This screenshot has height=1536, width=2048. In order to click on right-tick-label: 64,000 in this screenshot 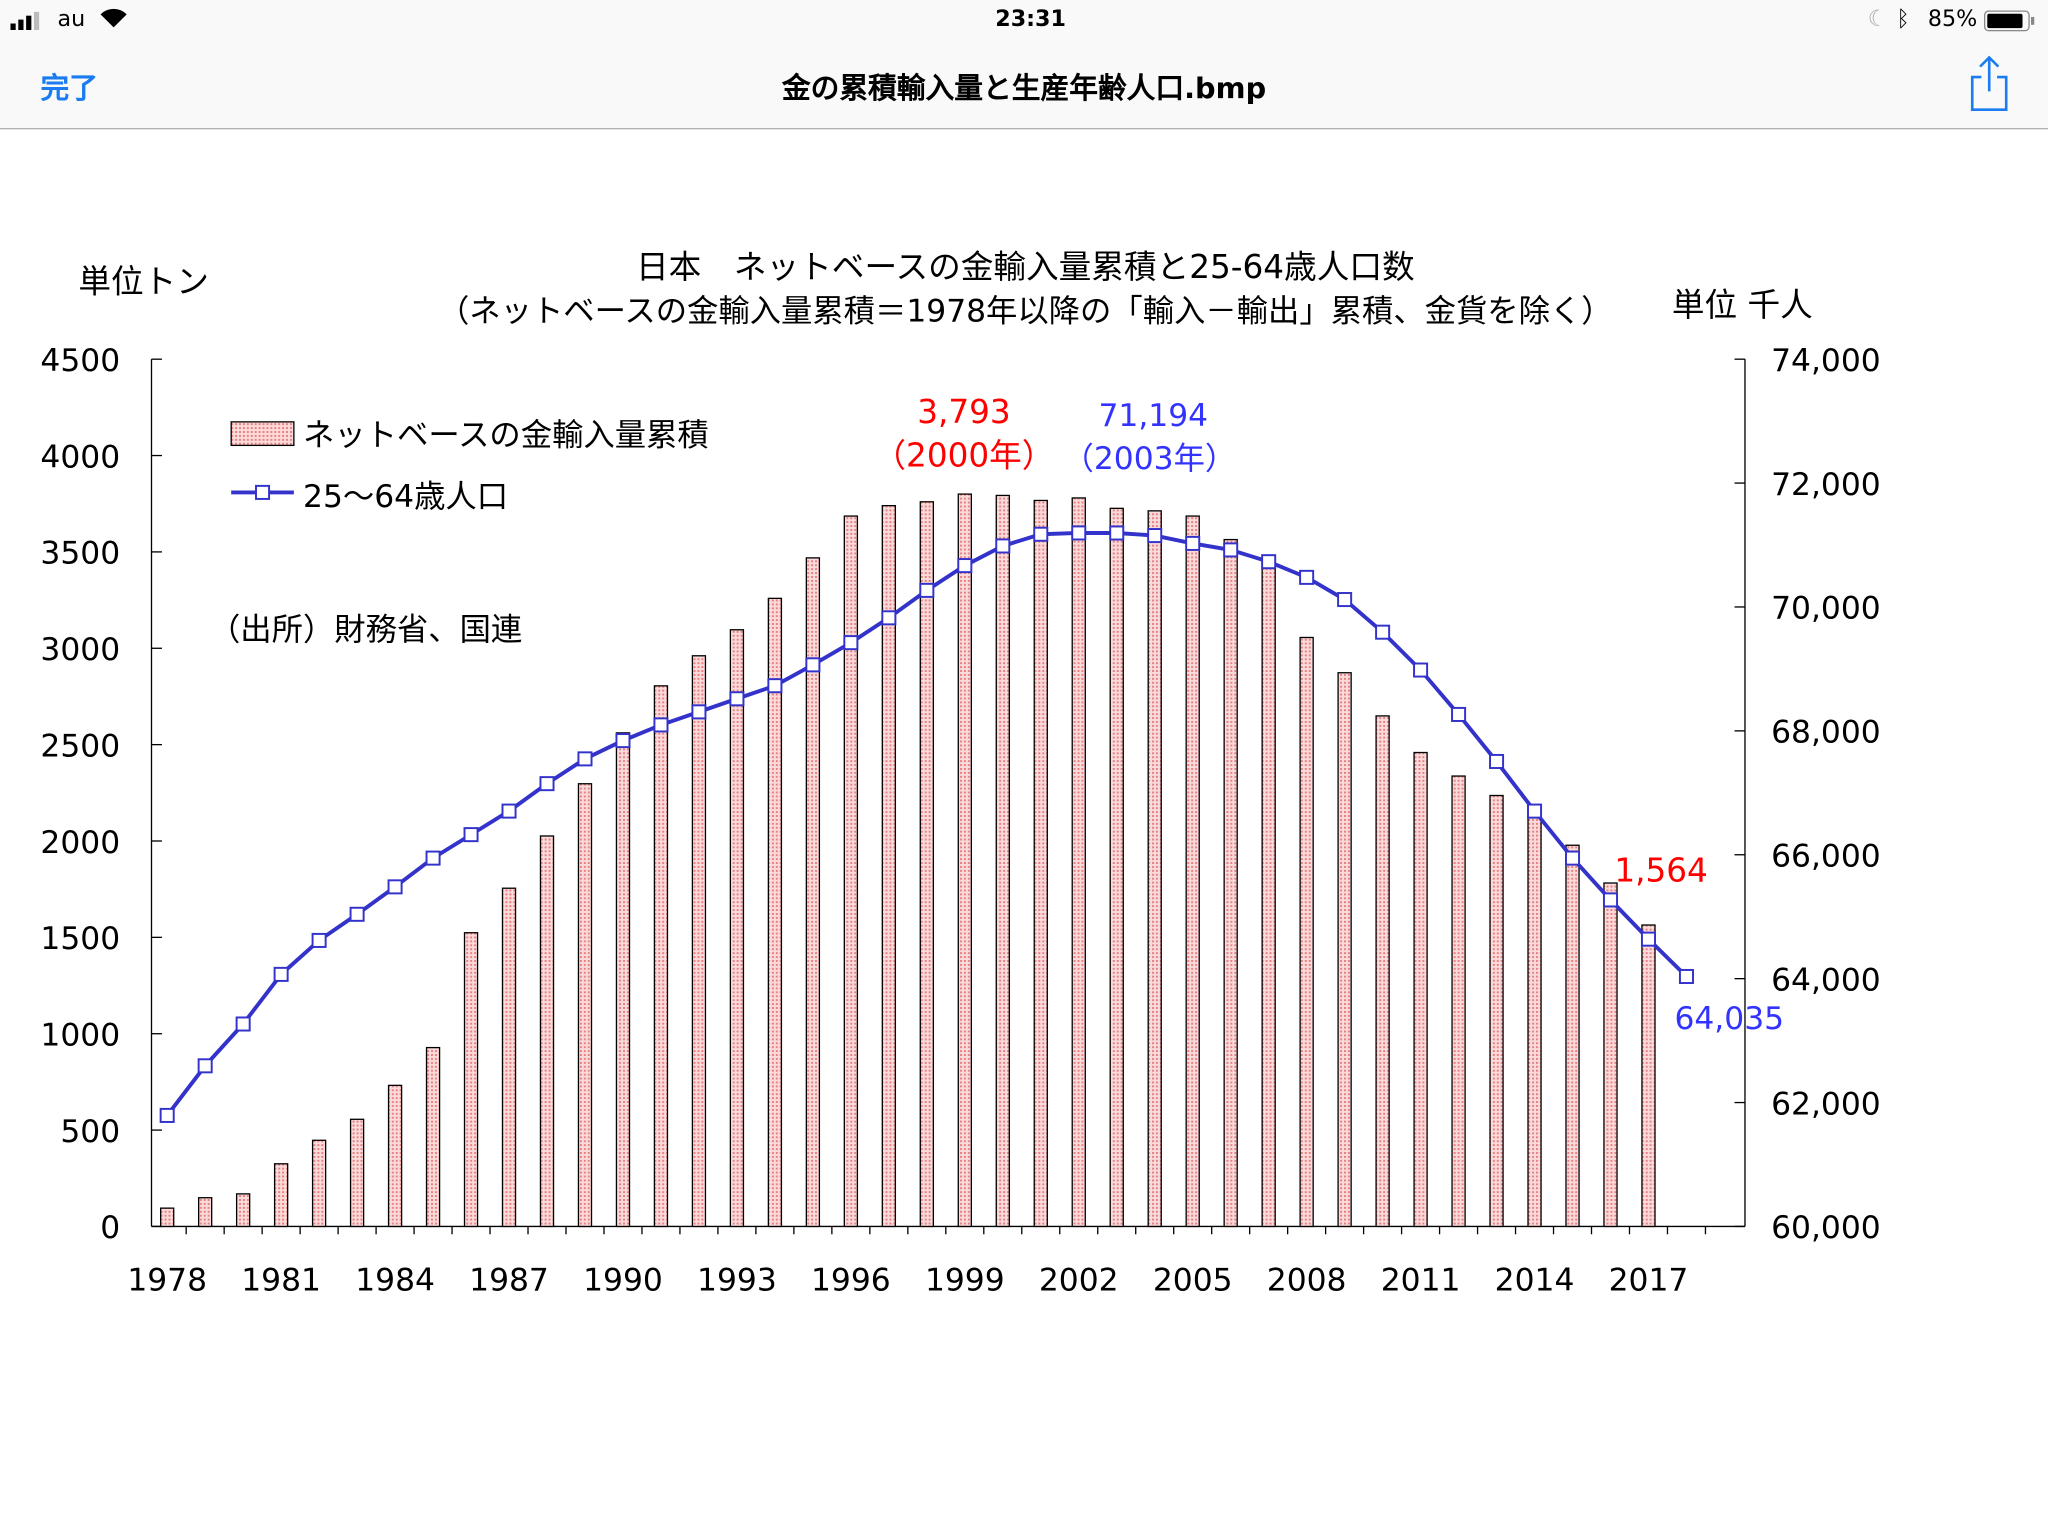, I will do `click(1826, 980)`.